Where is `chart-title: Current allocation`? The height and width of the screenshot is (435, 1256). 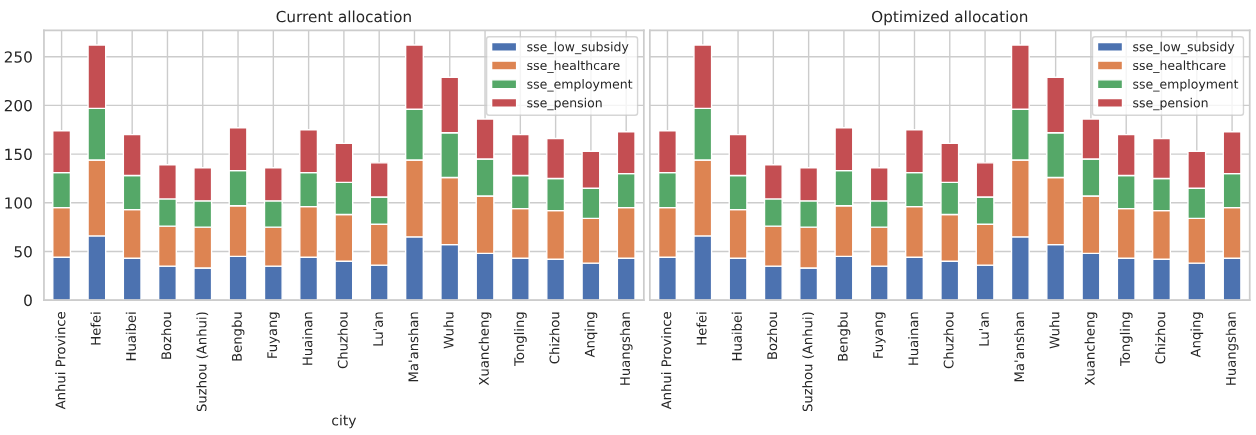 chart-title: Current allocation is located at coordinates (343, 16).